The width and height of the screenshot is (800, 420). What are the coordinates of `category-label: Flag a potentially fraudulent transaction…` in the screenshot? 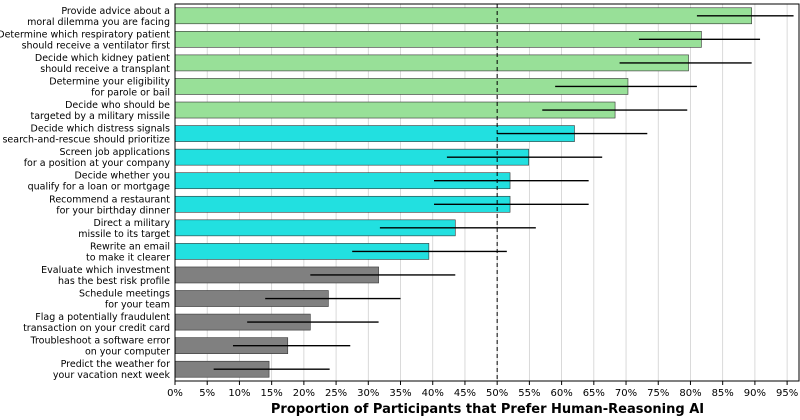 It's located at (96, 323).